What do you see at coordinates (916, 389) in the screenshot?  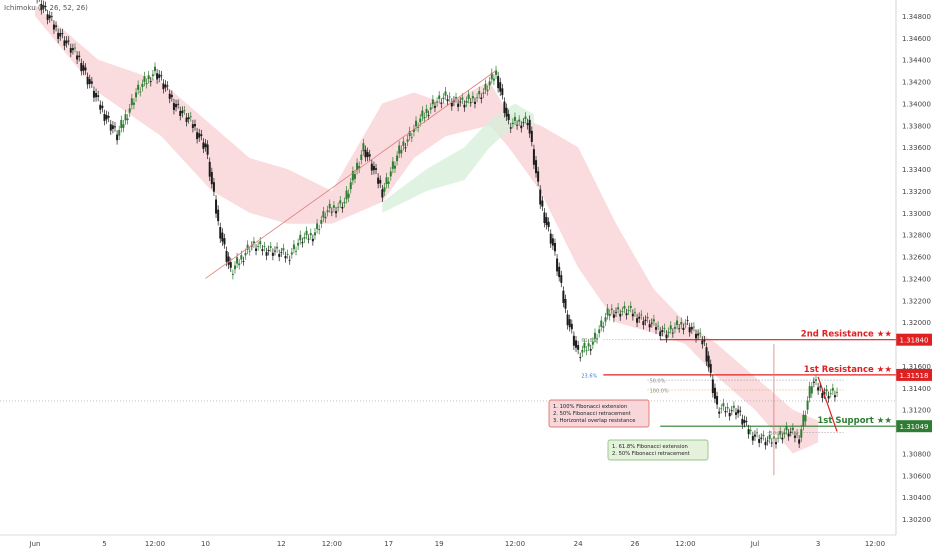 I see `y-tick-label: 1.31400` at bounding box center [916, 389].